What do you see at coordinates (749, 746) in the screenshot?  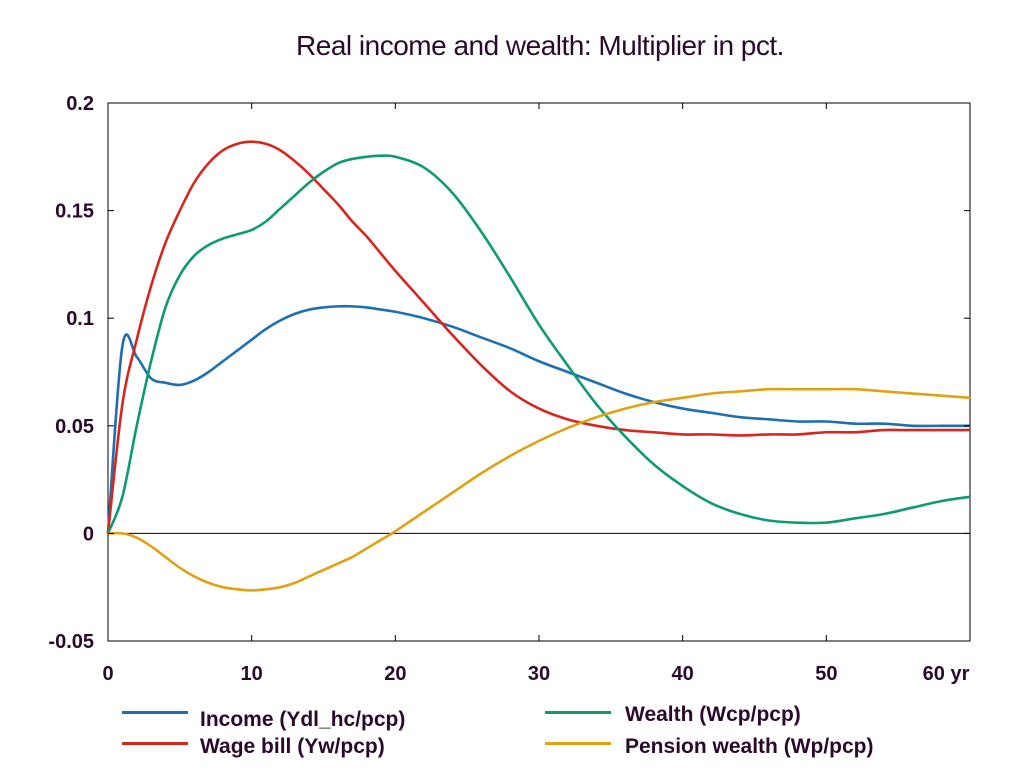 I see `legend-label-pension-wealth: Pension wealth (Wp/pcp)` at bounding box center [749, 746].